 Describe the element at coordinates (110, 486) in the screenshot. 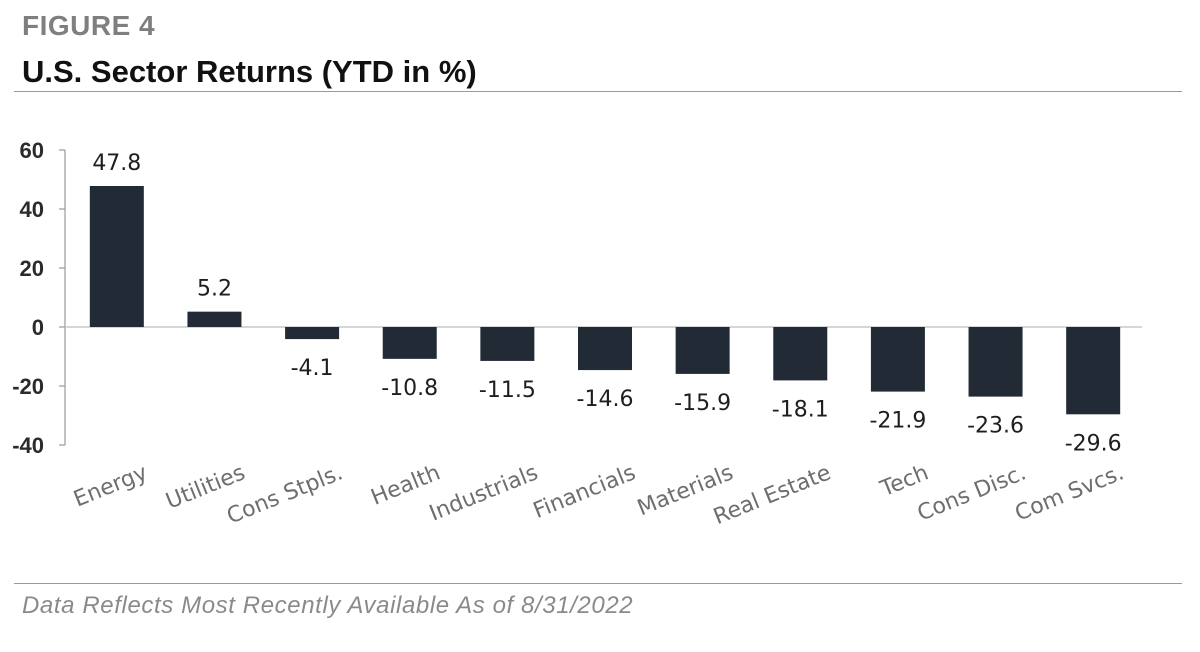

I see `category-label: Energy` at that location.